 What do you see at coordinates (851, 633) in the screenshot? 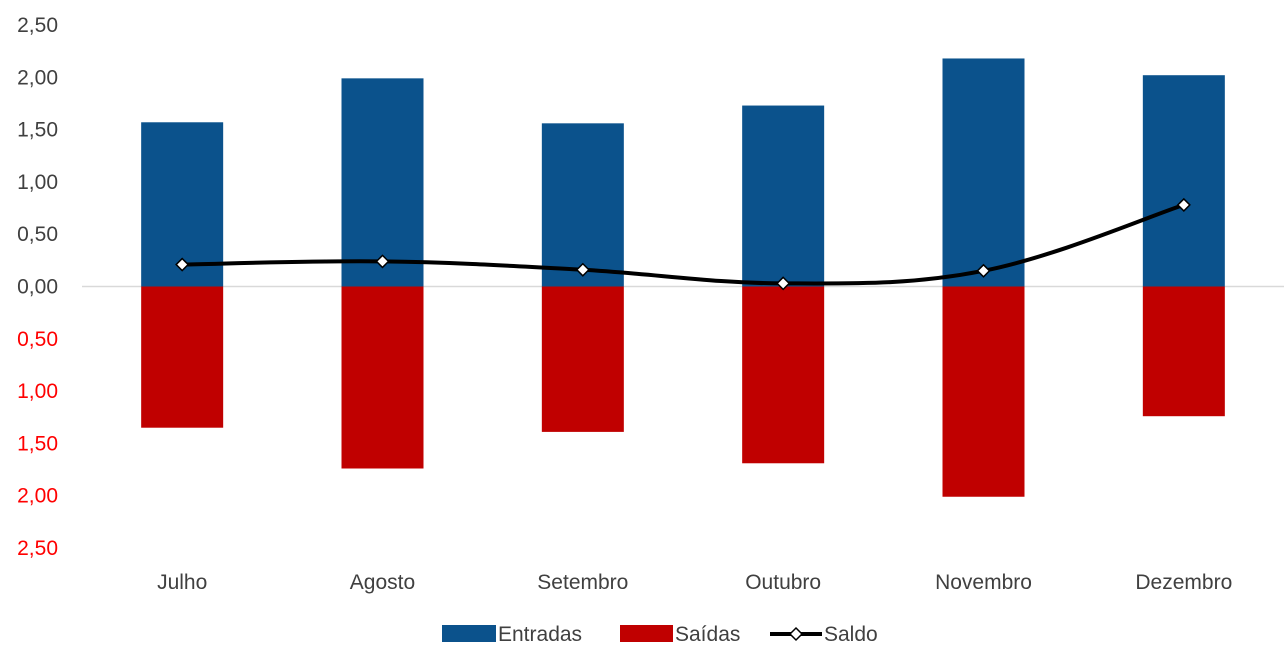
I see `legend-label: Saldo` at bounding box center [851, 633].